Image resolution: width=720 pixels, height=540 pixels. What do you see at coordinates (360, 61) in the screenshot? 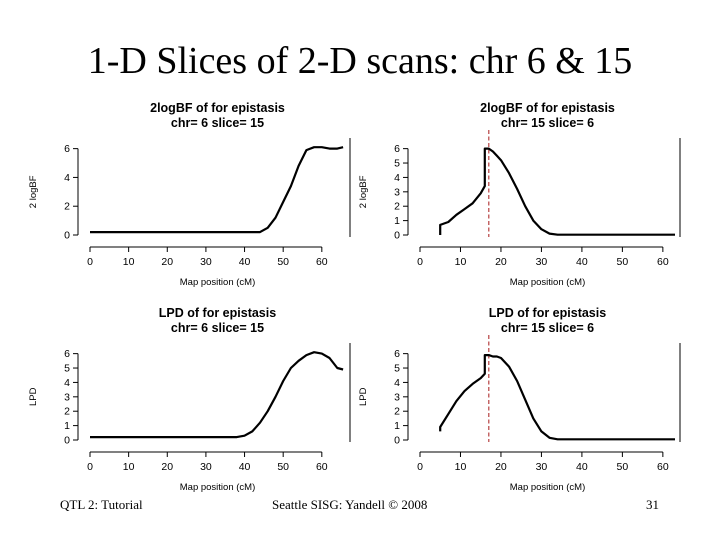
I see `slide-title: 1-D Slices of 2-D scans: chr 6 & 15` at bounding box center [360, 61].